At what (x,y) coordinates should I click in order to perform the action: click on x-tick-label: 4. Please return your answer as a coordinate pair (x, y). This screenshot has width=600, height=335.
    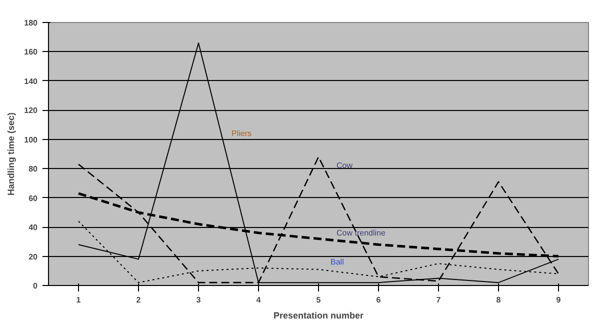
    Looking at the image, I should click on (259, 300).